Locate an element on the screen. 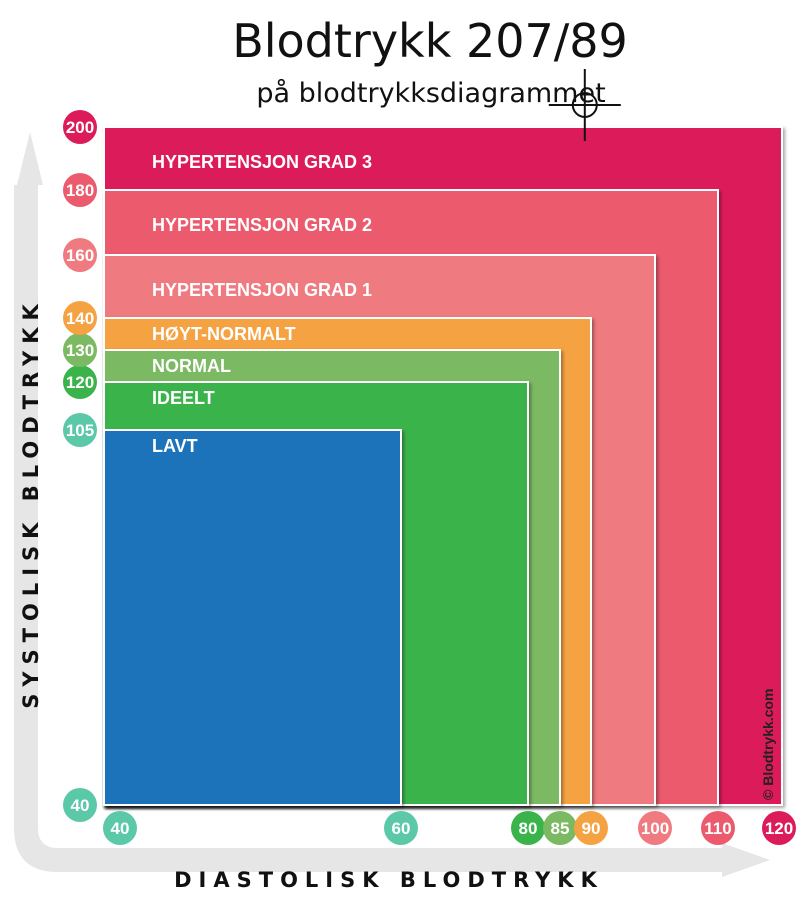  y-tick-label: 40 is located at coordinates (80, 805).